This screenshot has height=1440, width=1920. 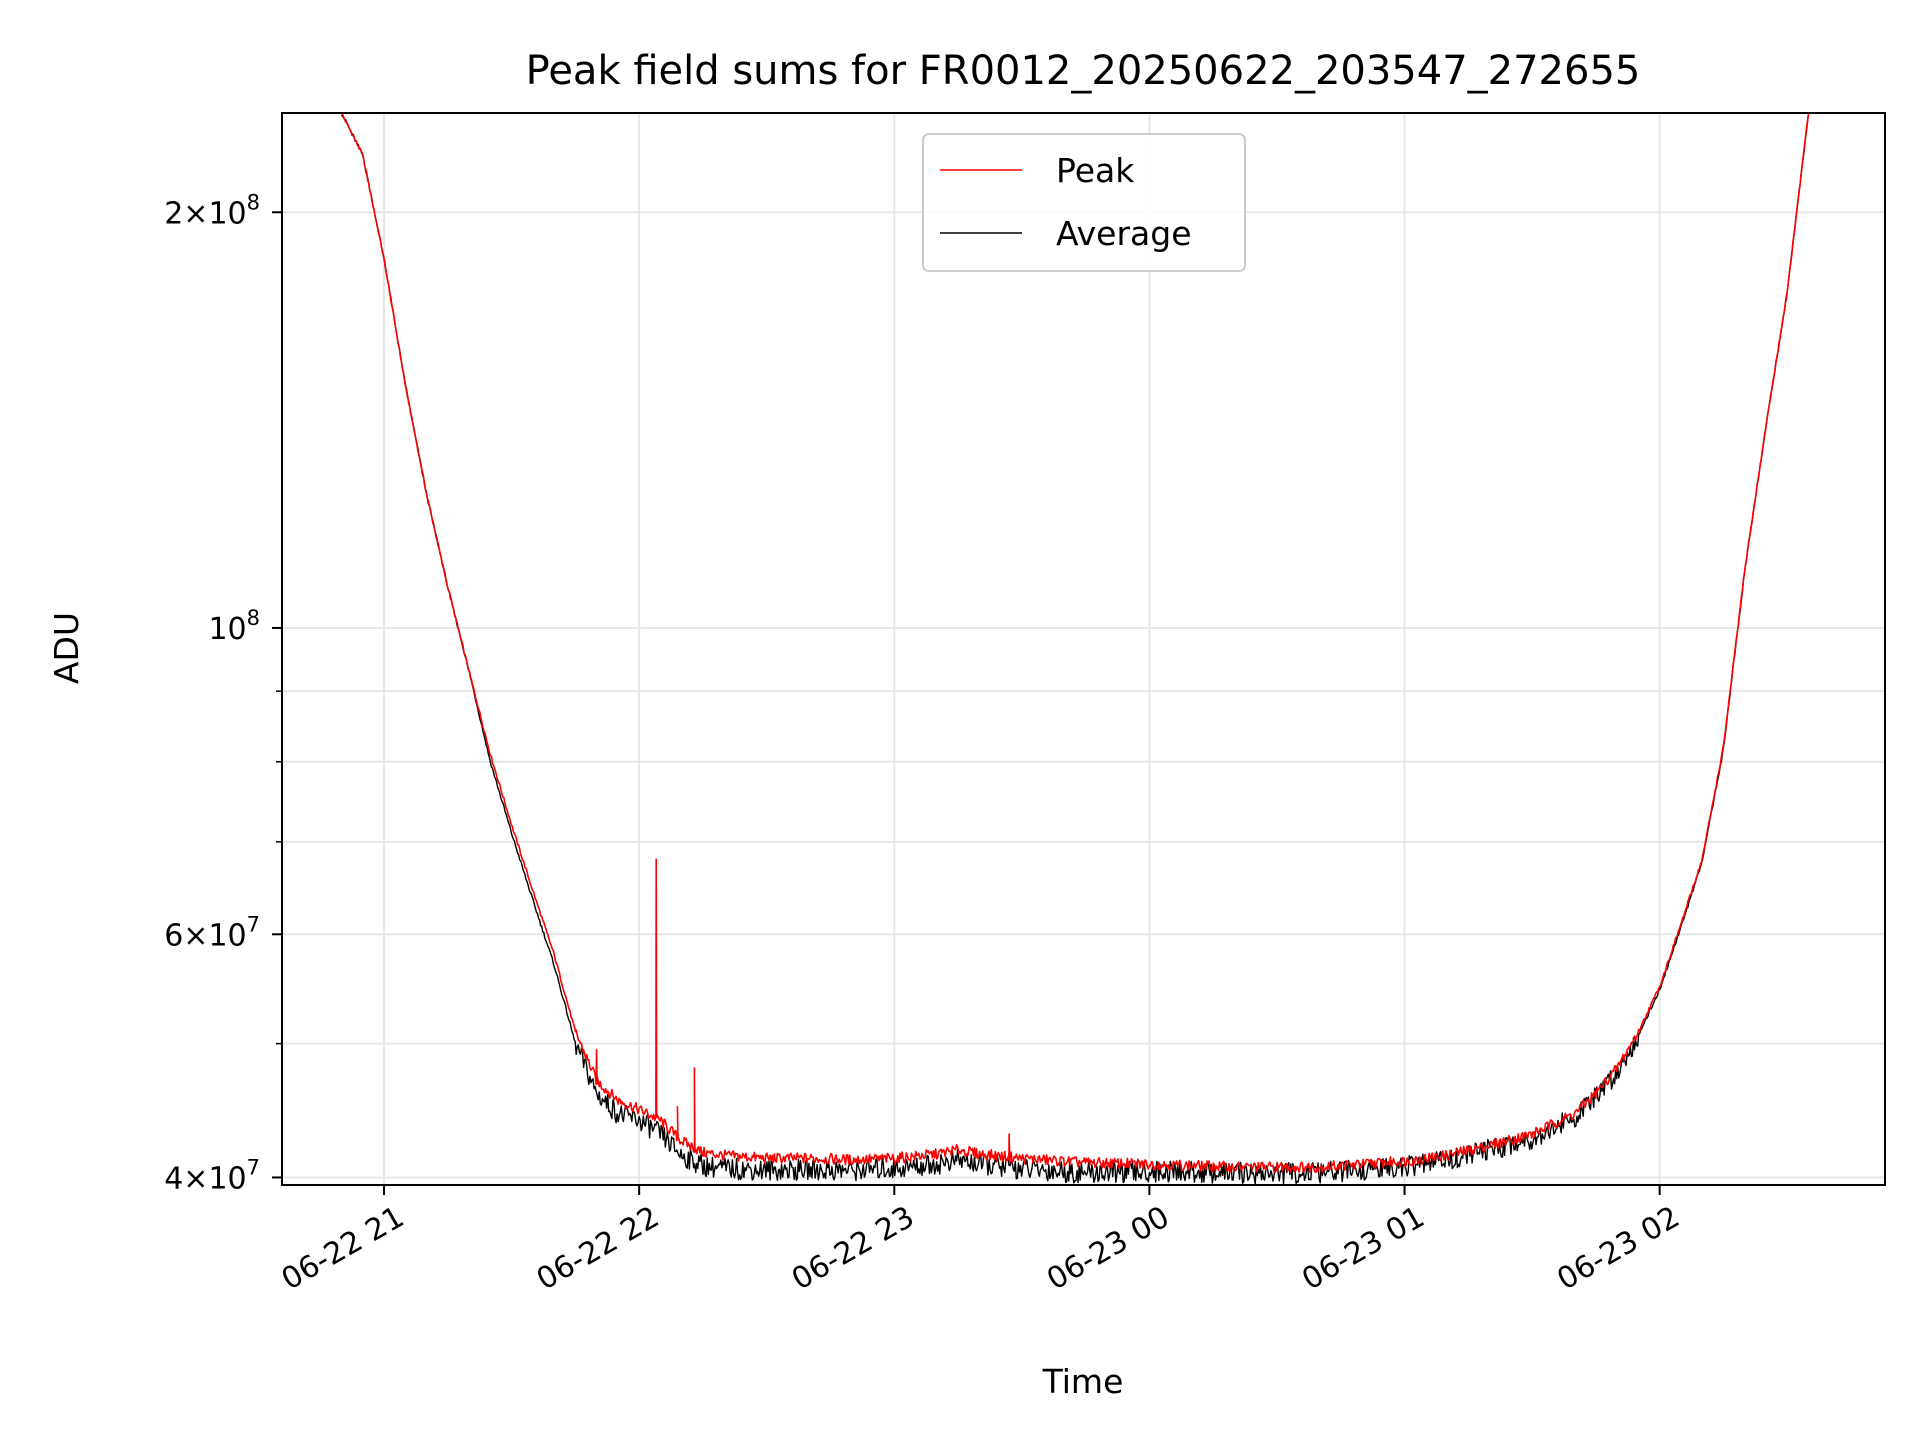 What do you see at coordinates (1083, 1381) in the screenshot?
I see `x-axis-label: Time` at bounding box center [1083, 1381].